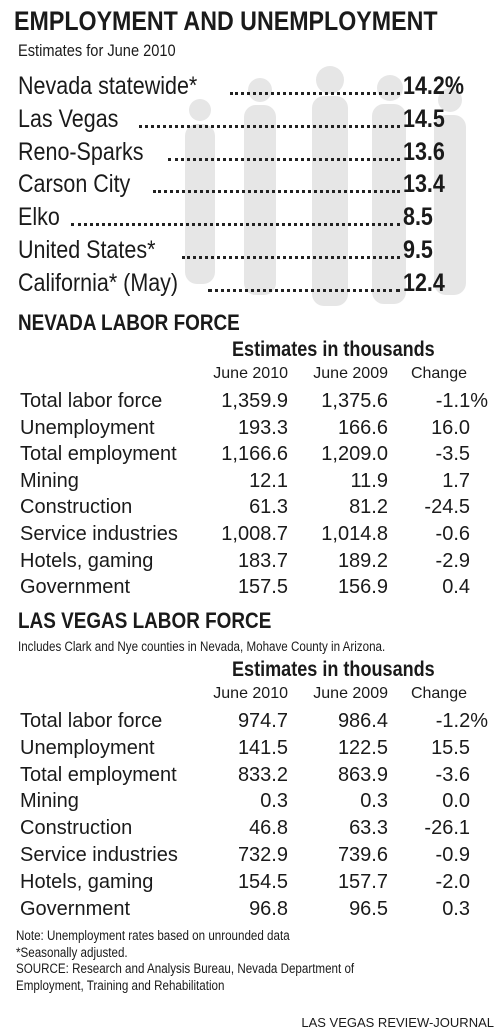 The width and height of the screenshot is (500, 1036). I want to click on cell-value: -2.0, so click(452, 881).